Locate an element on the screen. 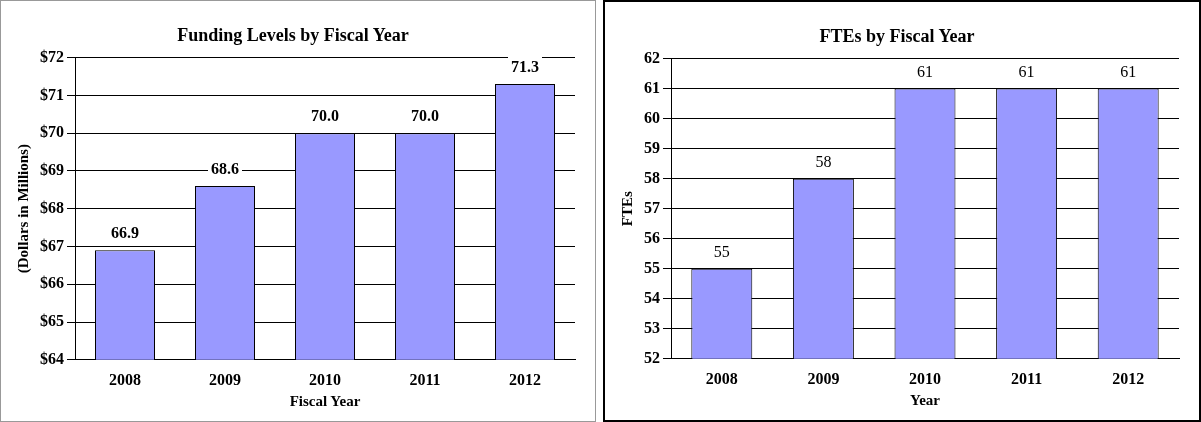 The width and height of the screenshot is (1201, 422). y-tick-label: $67 is located at coordinates (52, 245).